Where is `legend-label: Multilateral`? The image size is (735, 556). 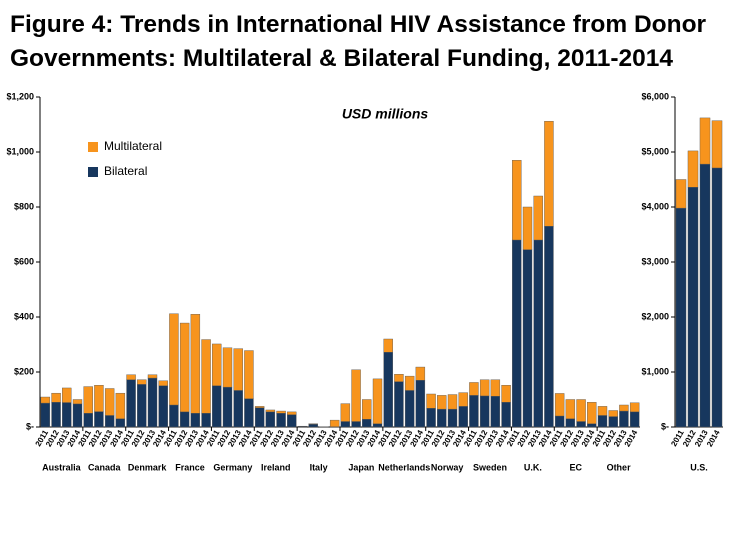 legend-label: Multilateral is located at coordinates (133, 146).